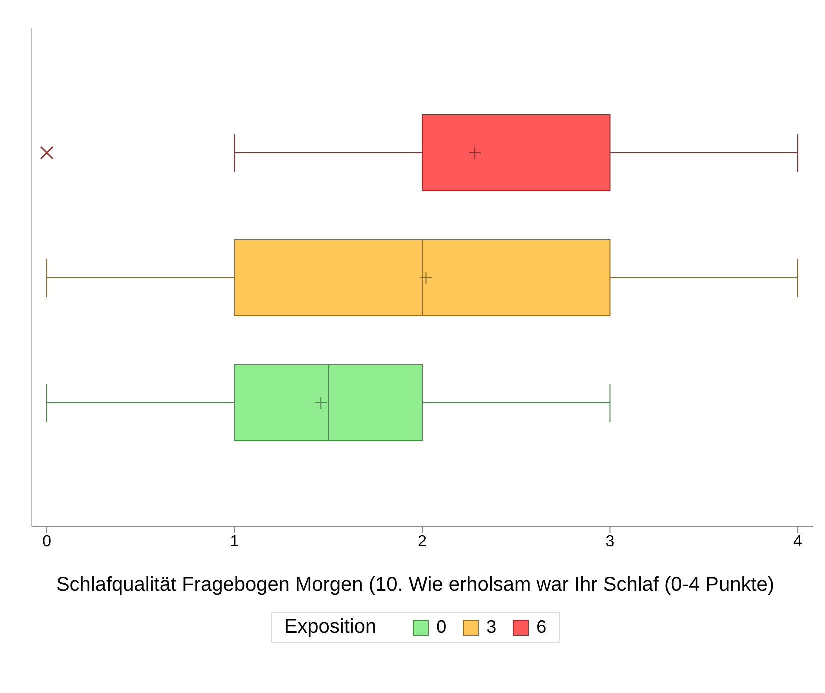  I want to click on x-tick-label: 2, so click(423, 541).